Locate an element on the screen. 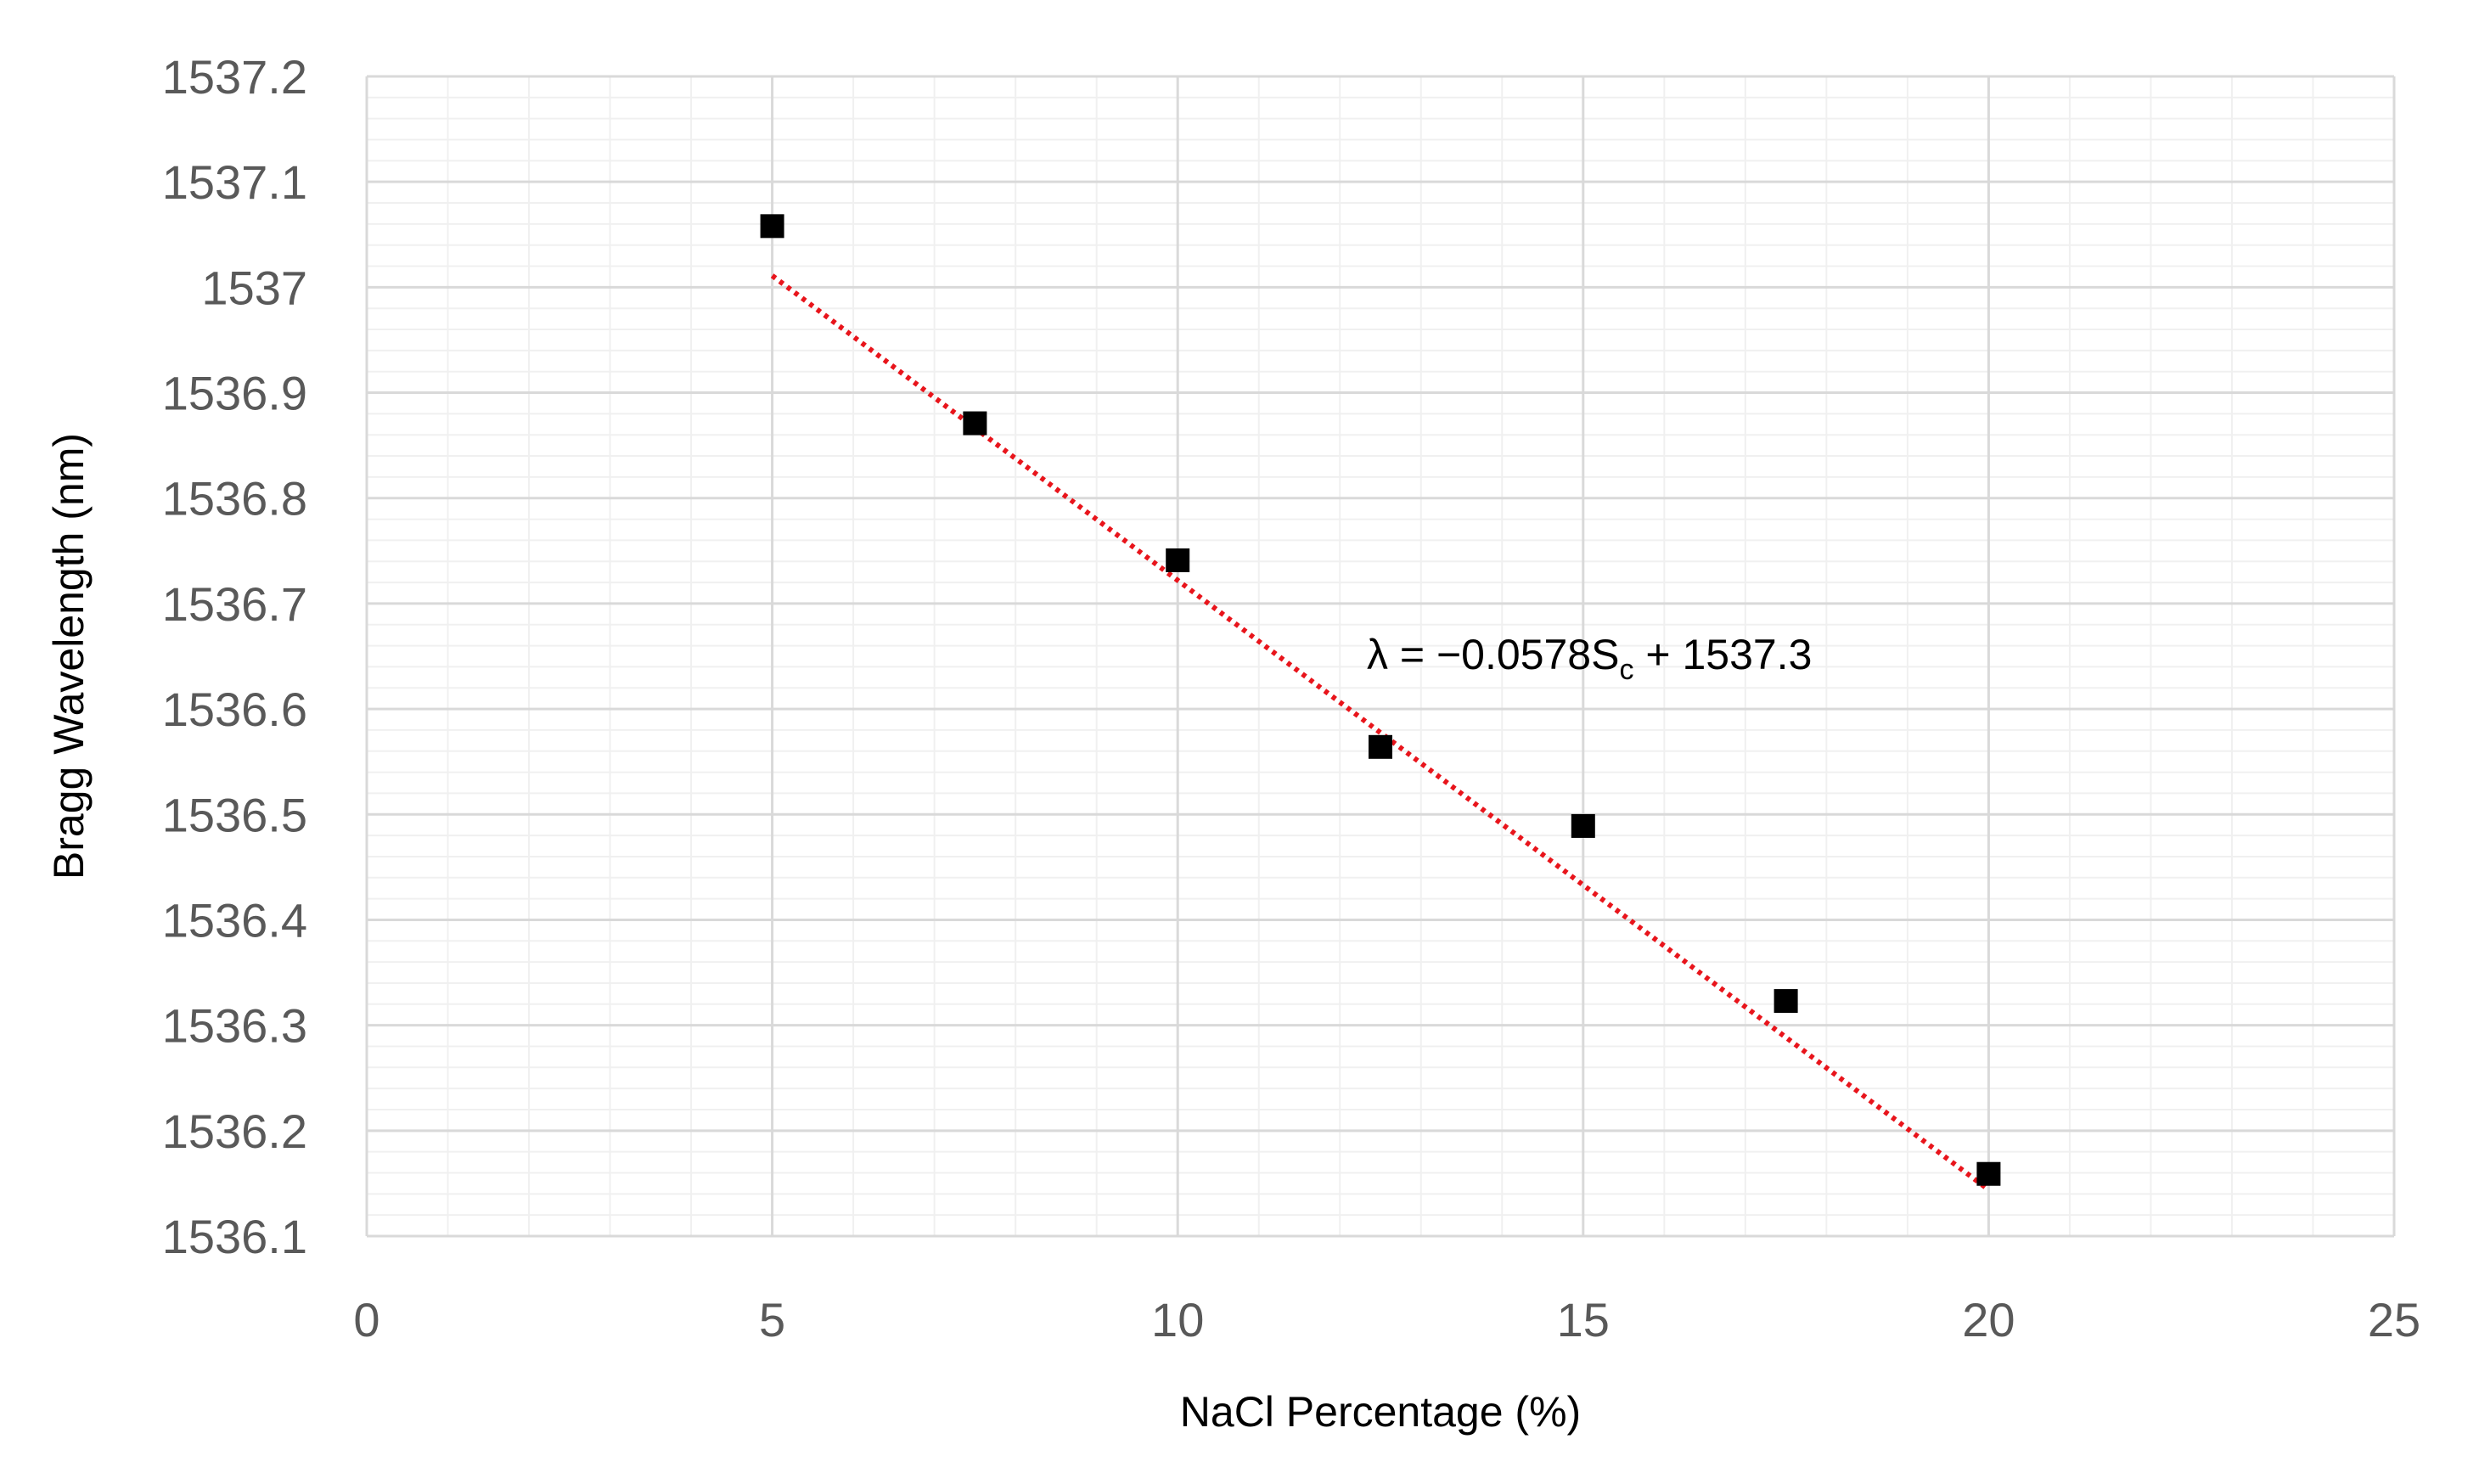 The height and width of the screenshot is (1484, 2479). x-tick-label: 5 is located at coordinates (772, 1319).